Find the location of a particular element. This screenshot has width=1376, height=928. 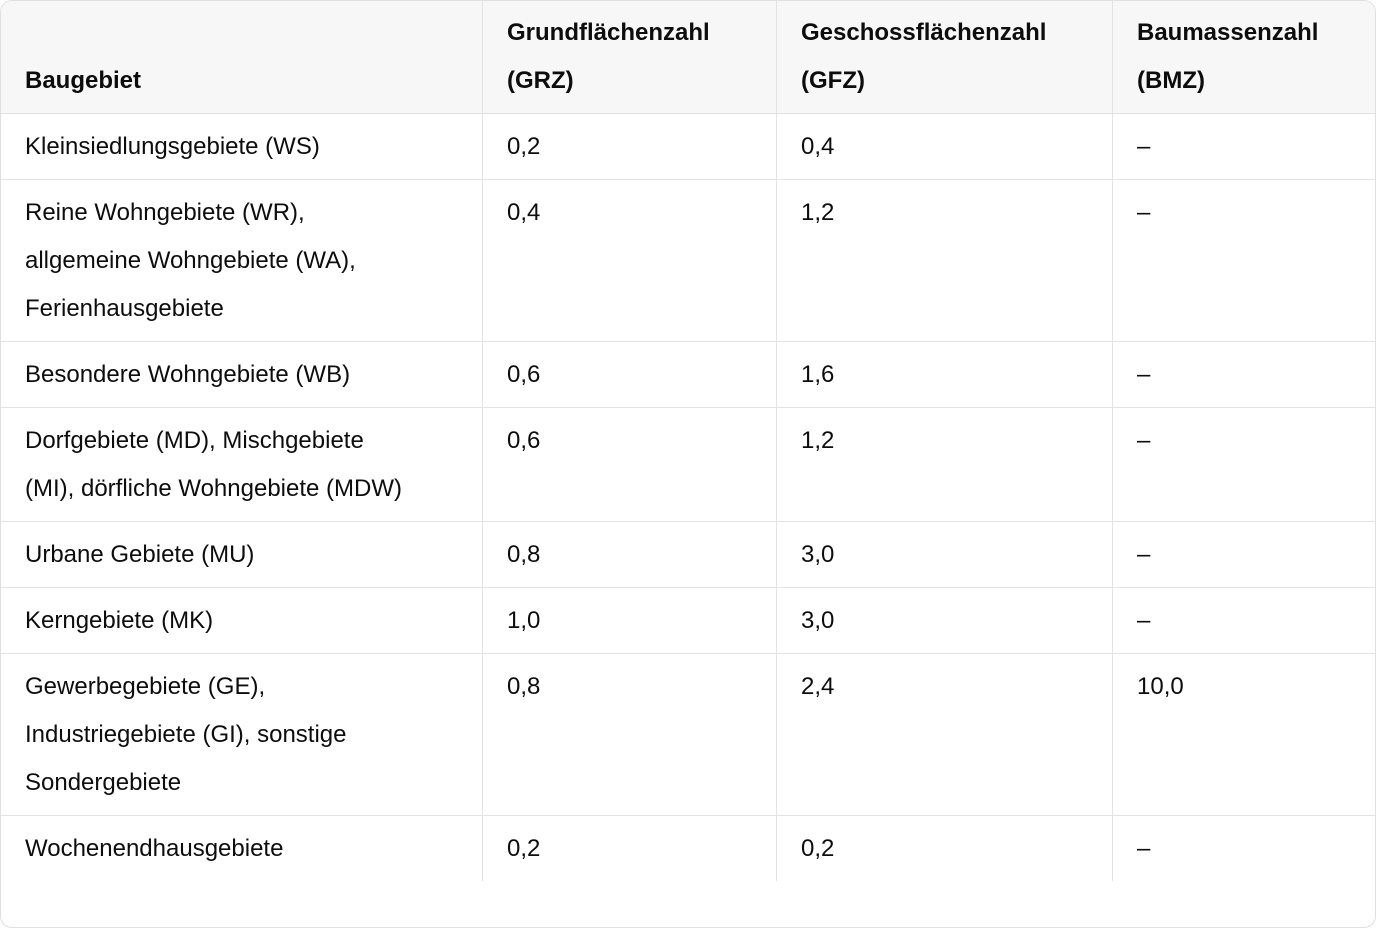

table-row: Besondere Wohngebiete (WB) 0,6 1,6 – is located at coordinates (688, 375).